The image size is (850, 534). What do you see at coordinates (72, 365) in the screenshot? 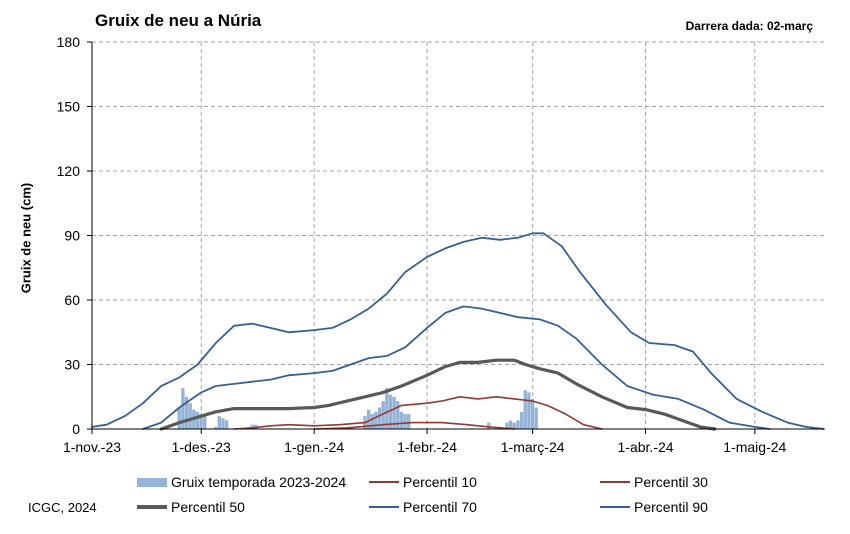
I see `y-tick-label: 30` at bounding box center [72, 365].